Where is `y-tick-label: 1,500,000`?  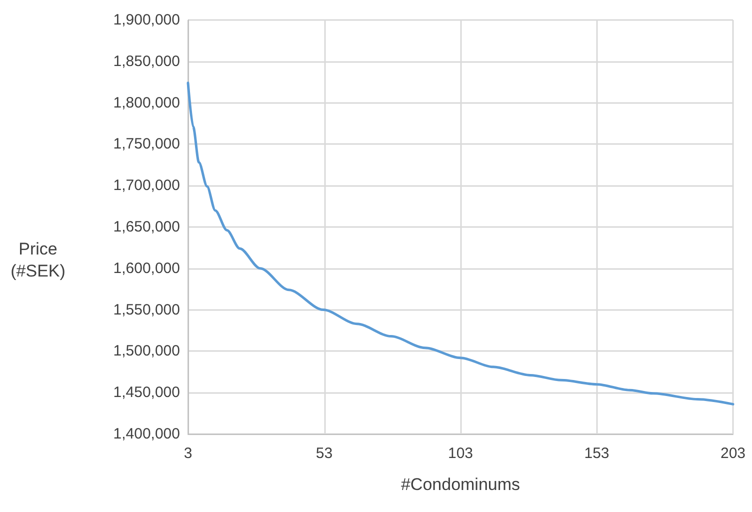 y-tick-label: 1,500,000 is located at coordinates (146, 351).